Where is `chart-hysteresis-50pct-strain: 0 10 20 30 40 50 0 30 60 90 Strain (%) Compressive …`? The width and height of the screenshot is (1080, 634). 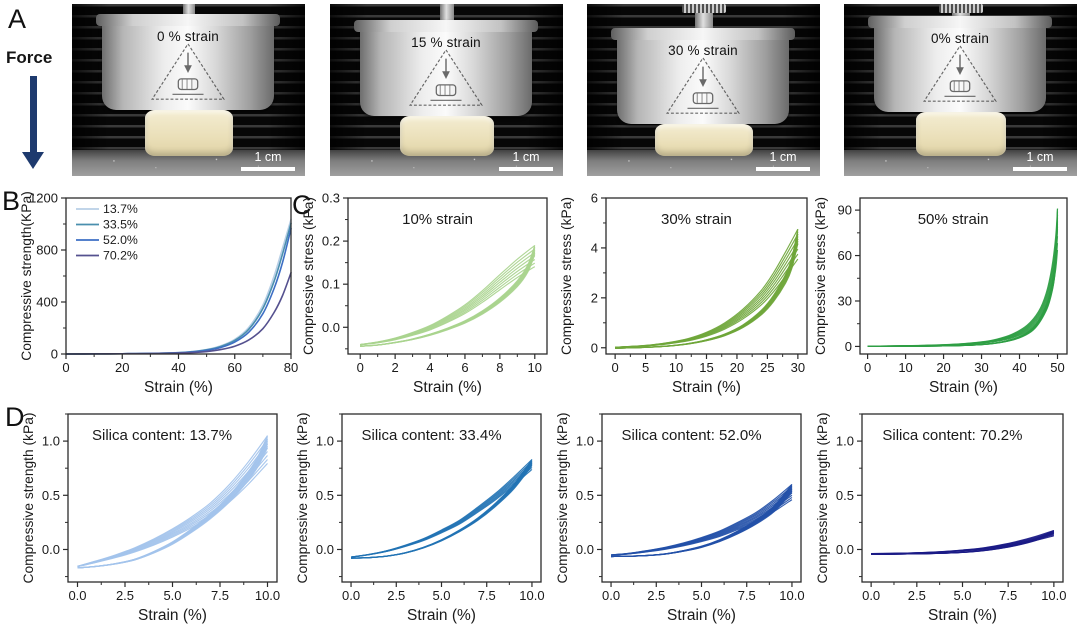
chart-hysteresis-50pct-strain: 0 10 20 30 40 50 0 30 60 90 Strain (%) Compressive … is located at coordinates (944, 292).